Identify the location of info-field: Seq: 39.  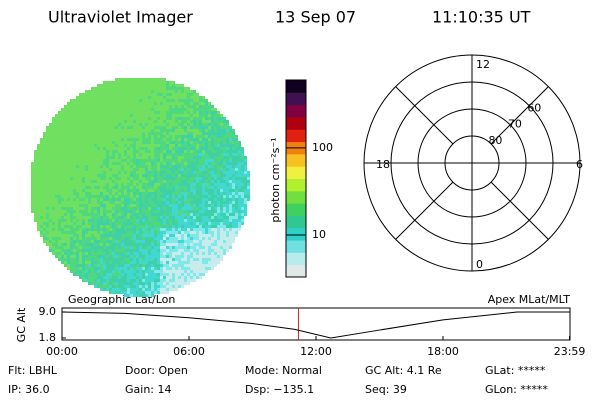
(386, 389).